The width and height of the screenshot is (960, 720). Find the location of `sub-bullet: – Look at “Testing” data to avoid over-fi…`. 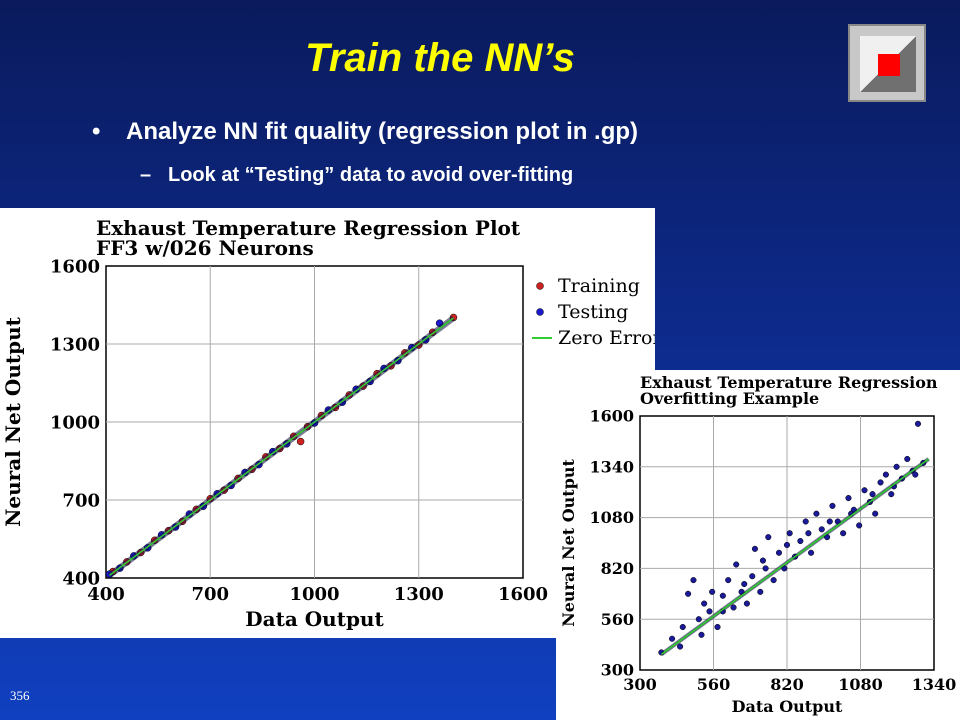

sub-bullet: – Look at “Testing” data to avoid over-fi… is located at coordinates (356, 175).